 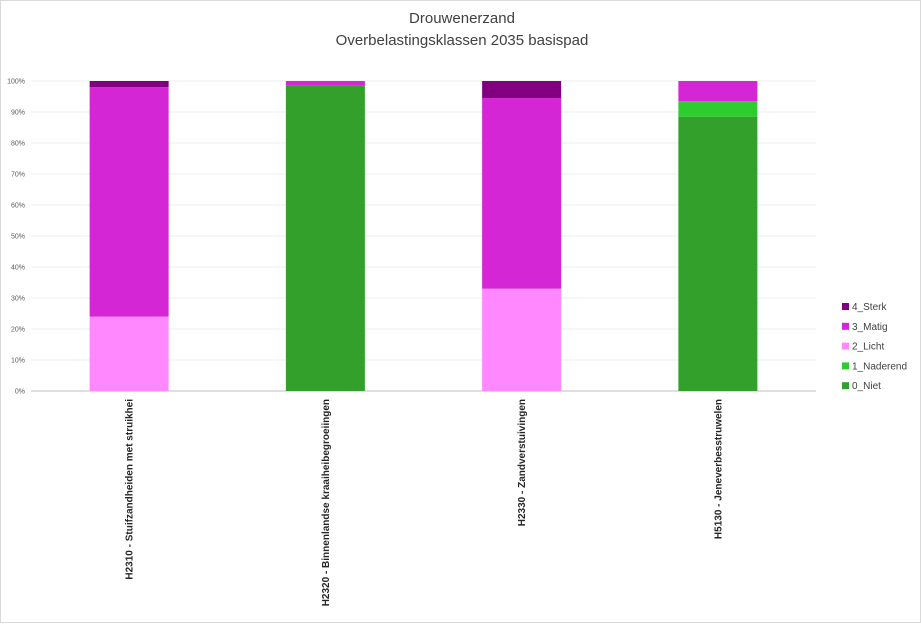 I want to click on y-tick-label: 20%, so click(x=18, y=330).